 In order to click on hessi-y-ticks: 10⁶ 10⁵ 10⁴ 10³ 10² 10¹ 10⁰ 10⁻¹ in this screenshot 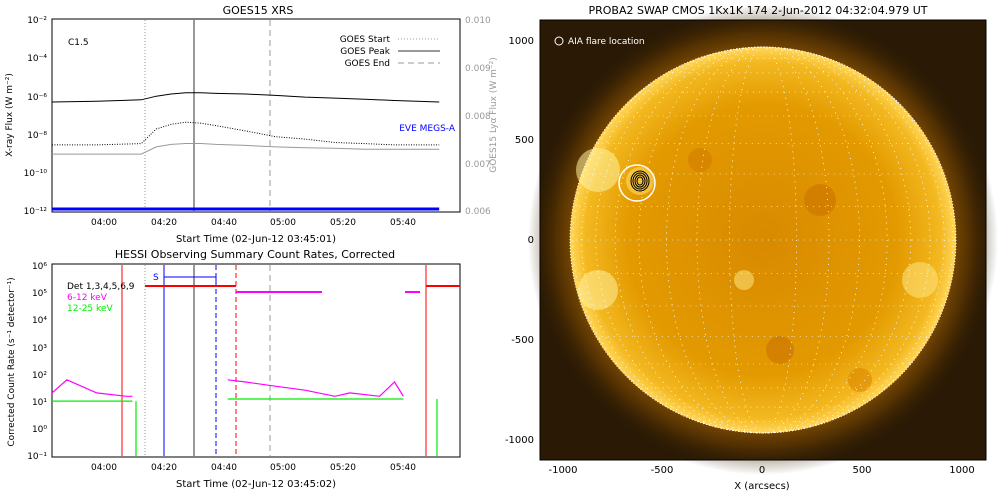, I will do `click(37, 362)`.